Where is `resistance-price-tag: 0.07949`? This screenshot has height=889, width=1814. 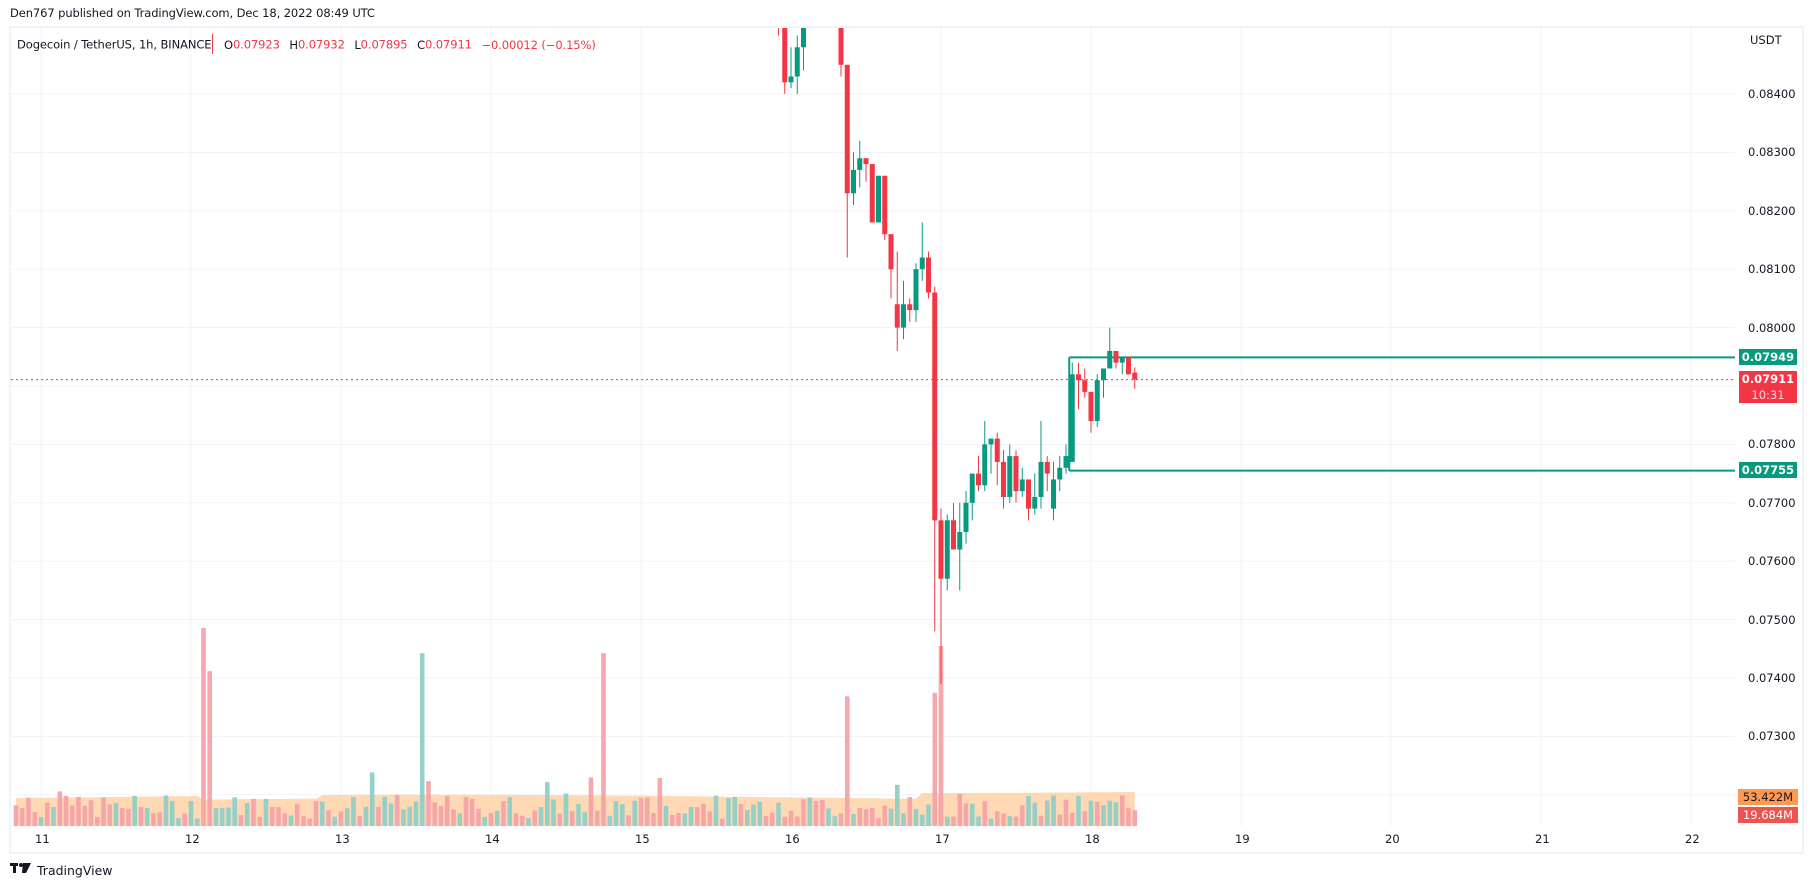
resistance-price-tag: 0.07949 is located at coordinates (1768, 357).